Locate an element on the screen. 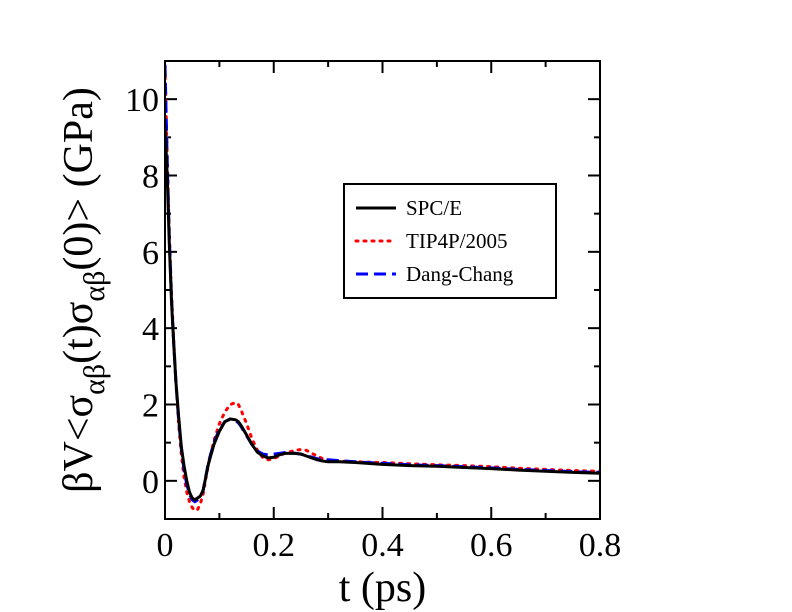 The height and width of the screenshot is (612, 792). y-tick-label: 8 is located at coordinates (150, 177).